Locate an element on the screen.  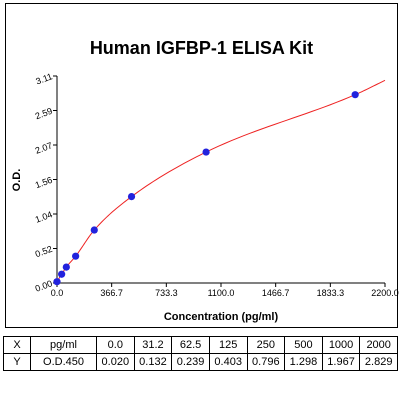
value-cell: 1.298 is located at coordinates (303, 362).